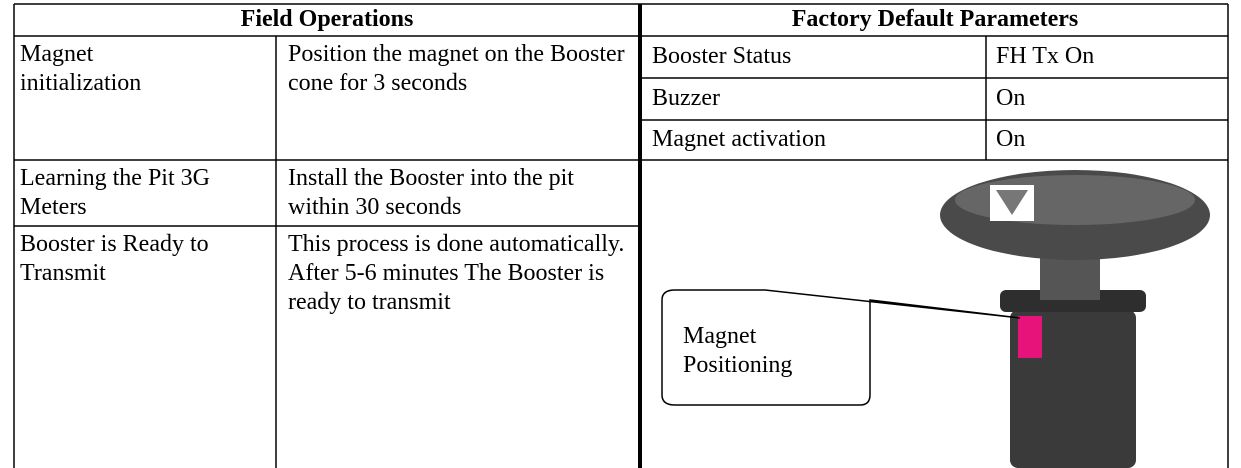 The height and width of the screenshot is (468, 1241). What do you see at coordinates (738, 350) in the screenshot?
I see `callout-label: Magnet Positioning` at bounding box center [738, 350].